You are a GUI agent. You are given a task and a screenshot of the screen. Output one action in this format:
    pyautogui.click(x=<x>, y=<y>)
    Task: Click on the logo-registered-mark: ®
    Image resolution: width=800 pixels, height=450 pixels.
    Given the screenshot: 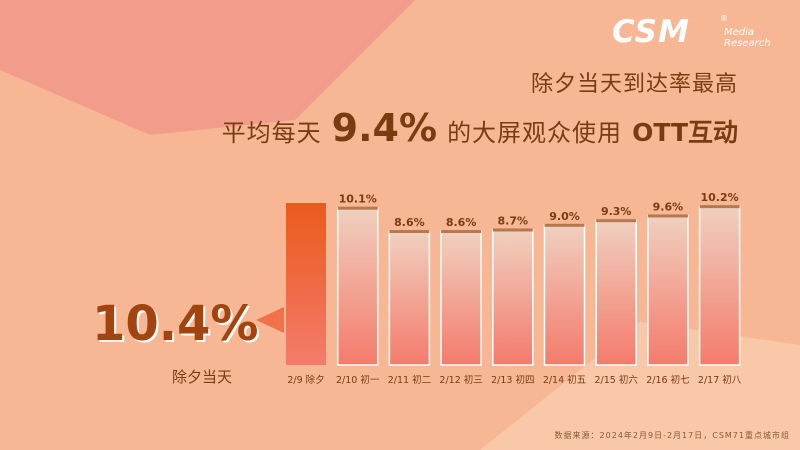 What is the action you would take?
    pyautogui.click(x=724, y=18)
    